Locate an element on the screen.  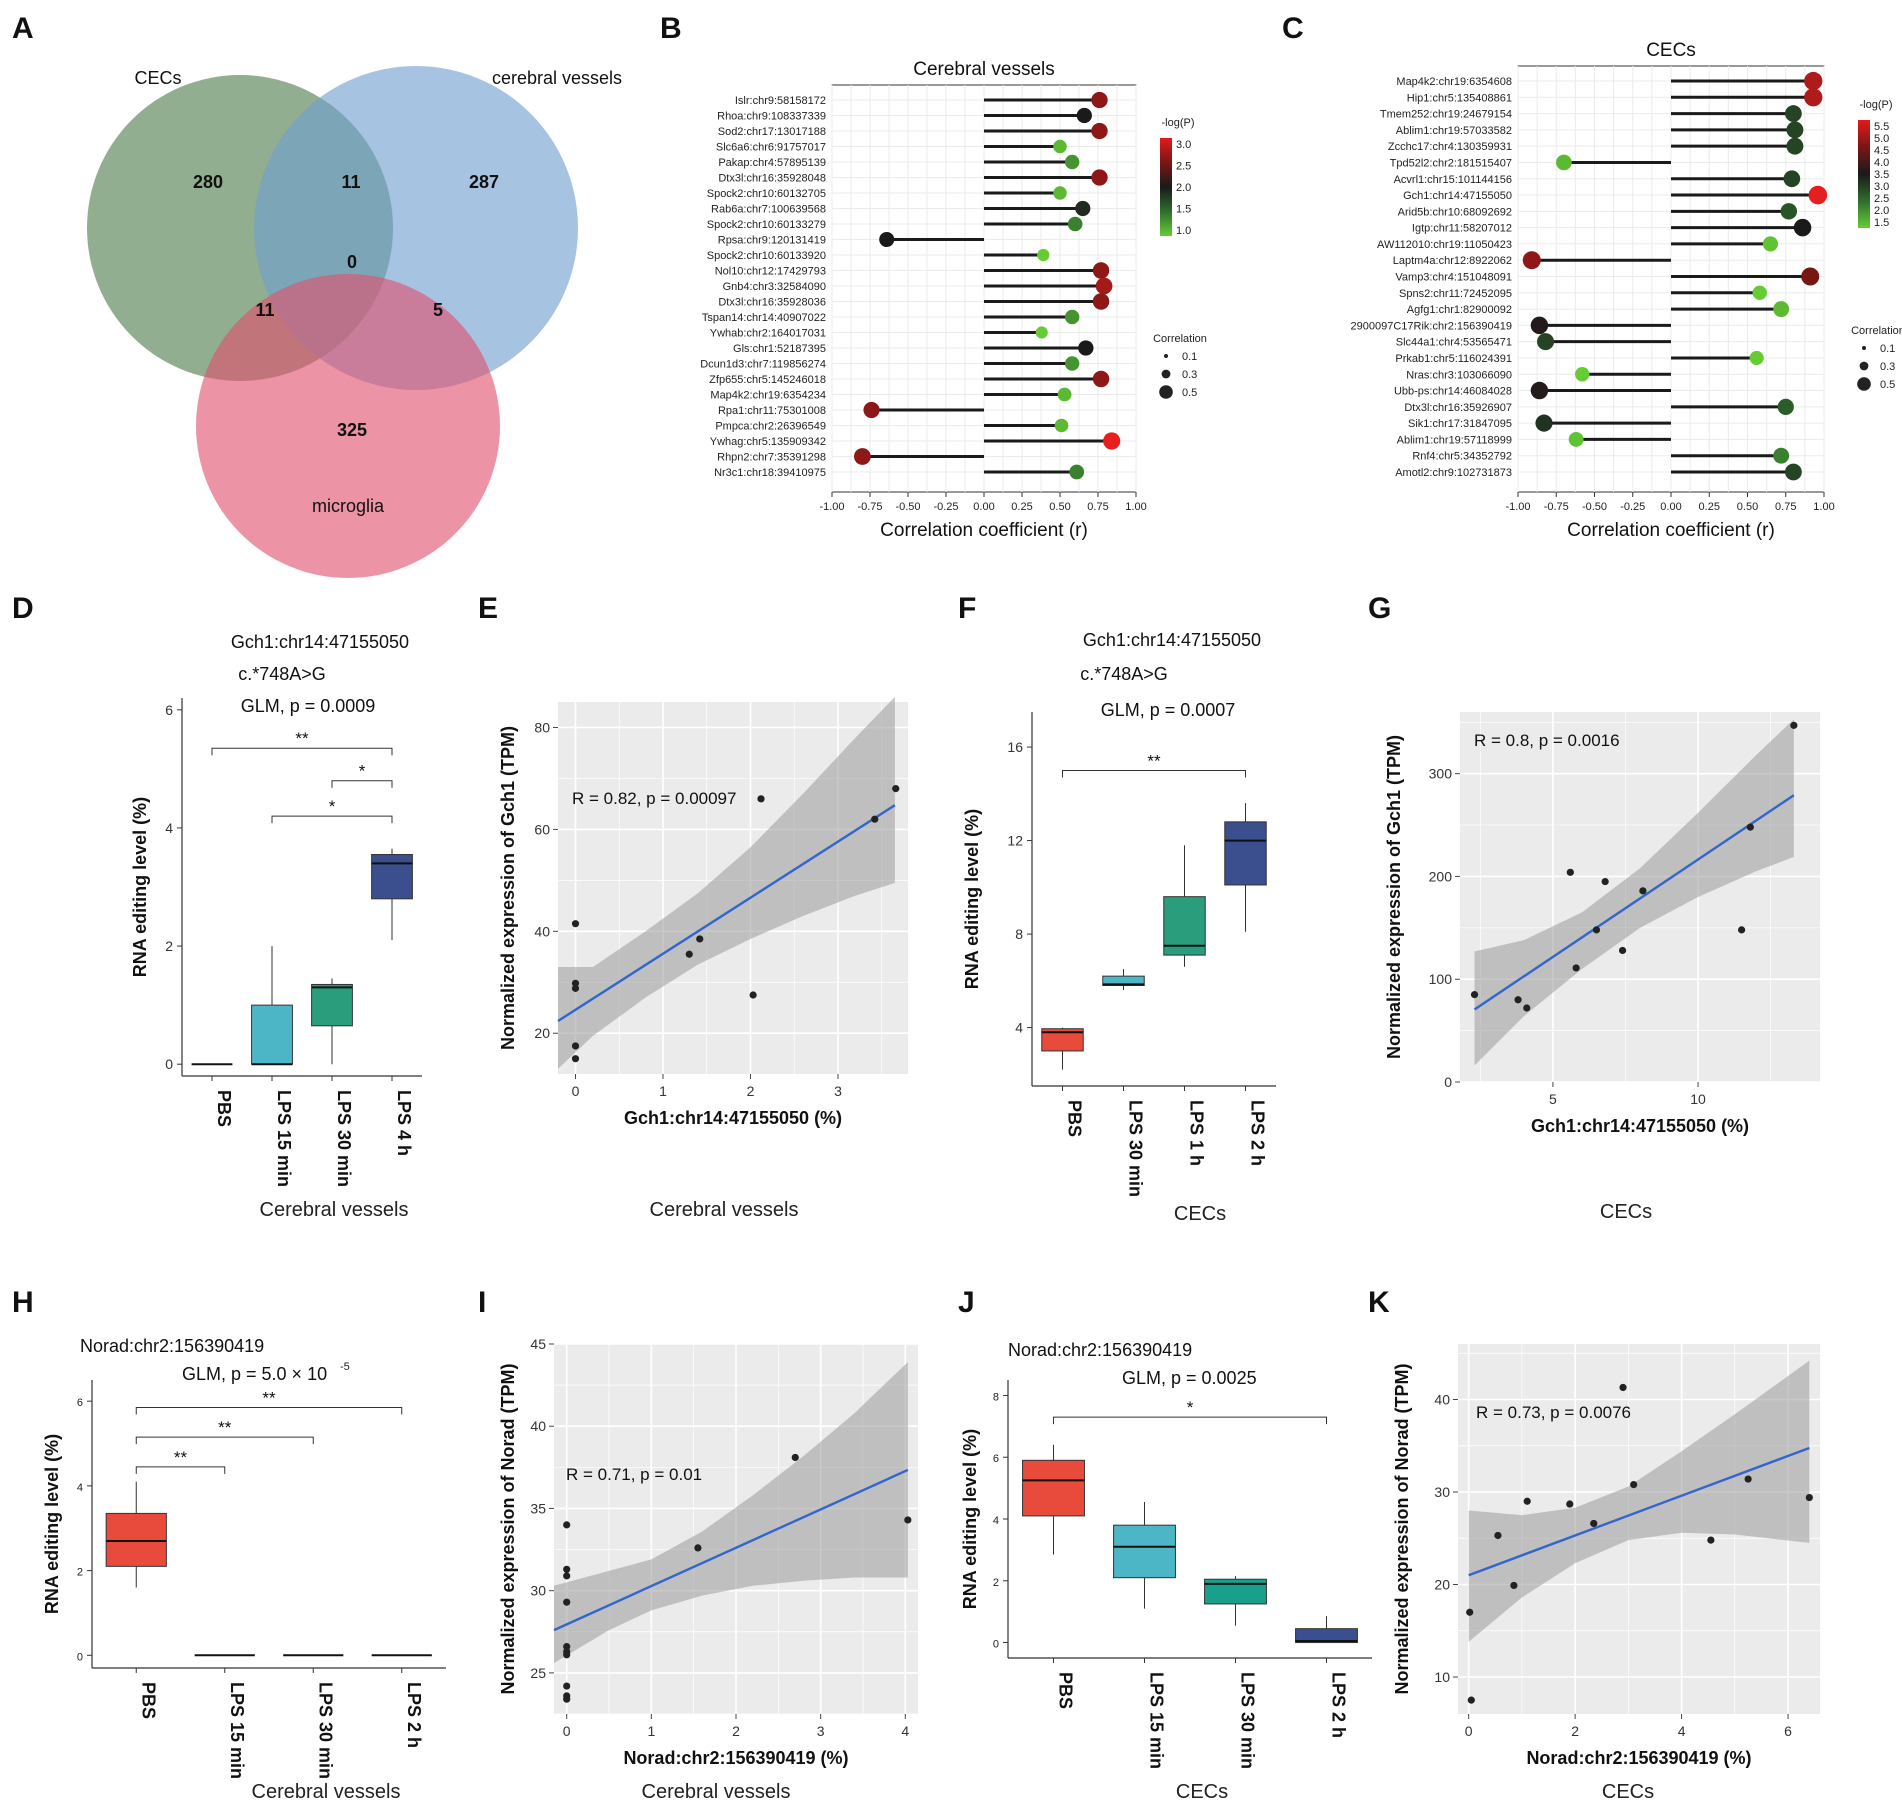
y-tick-label: 35 is located at coordinates (538, 1508).